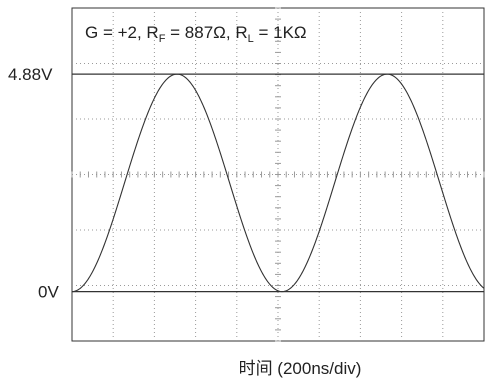 Image resolution: width=485 pixels, height=383 pixels. What do you see at coordinates (196, 34) in the screenshot?
I see `circuit-annotation: G = +2, RF = 887Ω, RL = 1KΩ` at bounding box center [196, 34].